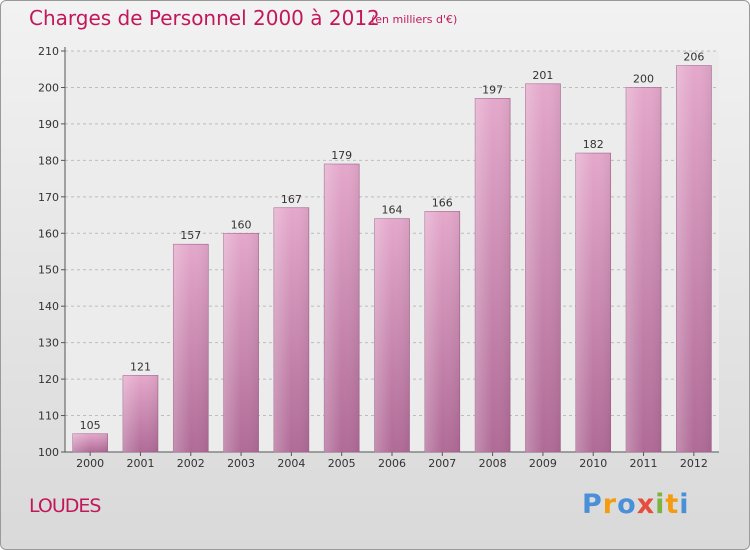 This screenshot has width=750, height=550. I want to click on bar-value-label: 201, so click(542, 75).